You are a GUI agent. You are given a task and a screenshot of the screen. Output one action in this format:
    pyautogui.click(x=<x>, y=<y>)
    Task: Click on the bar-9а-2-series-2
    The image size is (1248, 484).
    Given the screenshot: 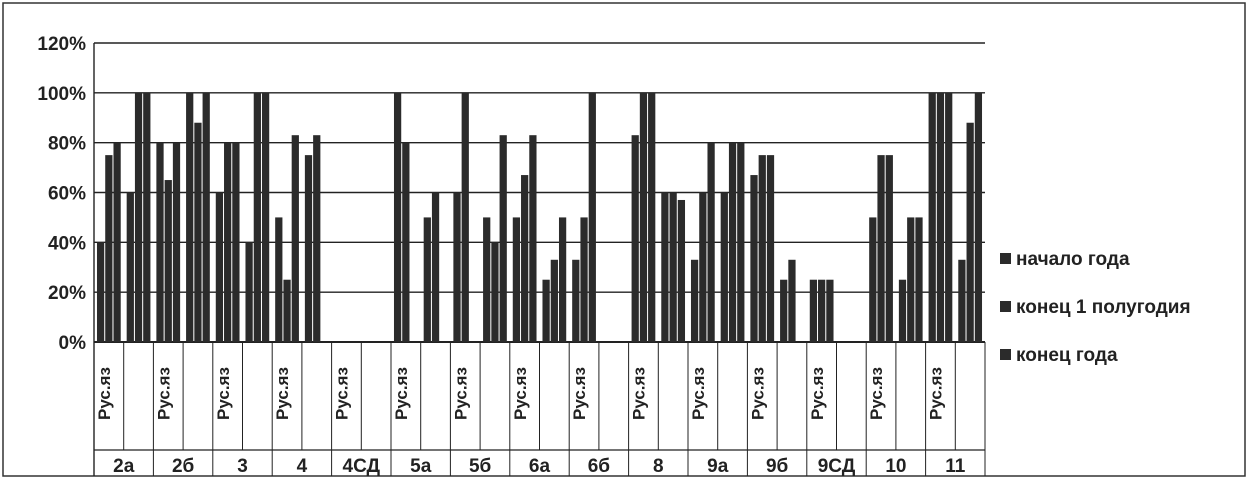 What is the action you would take?
    pyautogui.click(x=732, y=242)
    